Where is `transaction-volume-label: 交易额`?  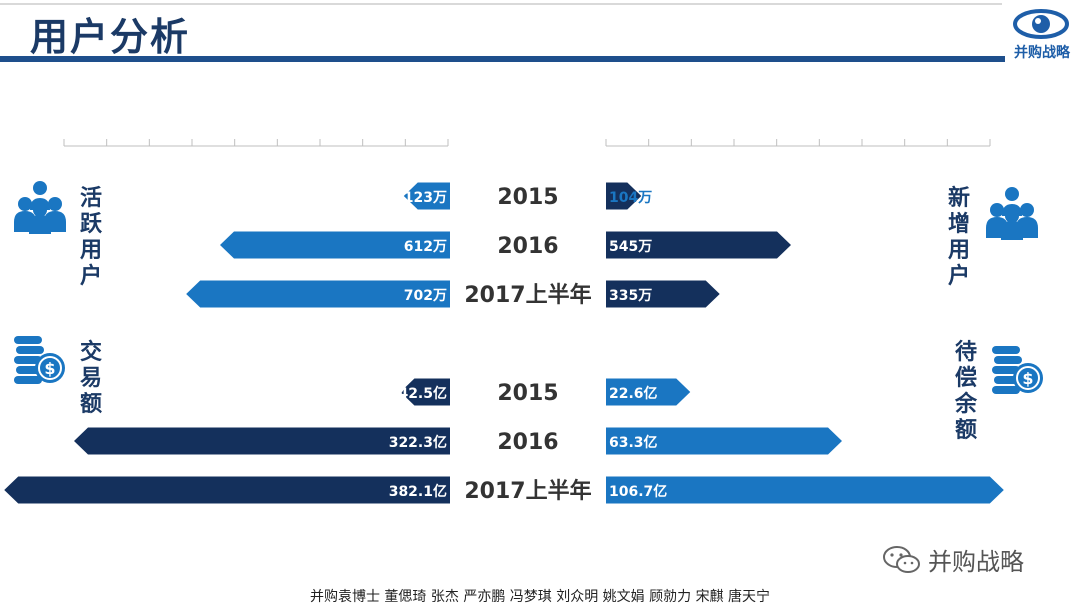
transaction-volume-label: 交易额 is located at coordinates (90, 378).